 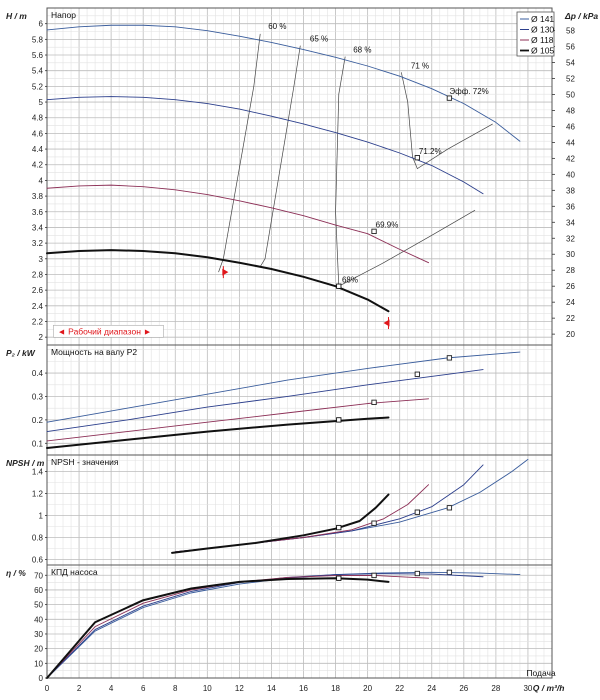 I want to click on right-tick-label: 32, so click(x=570, y=238).